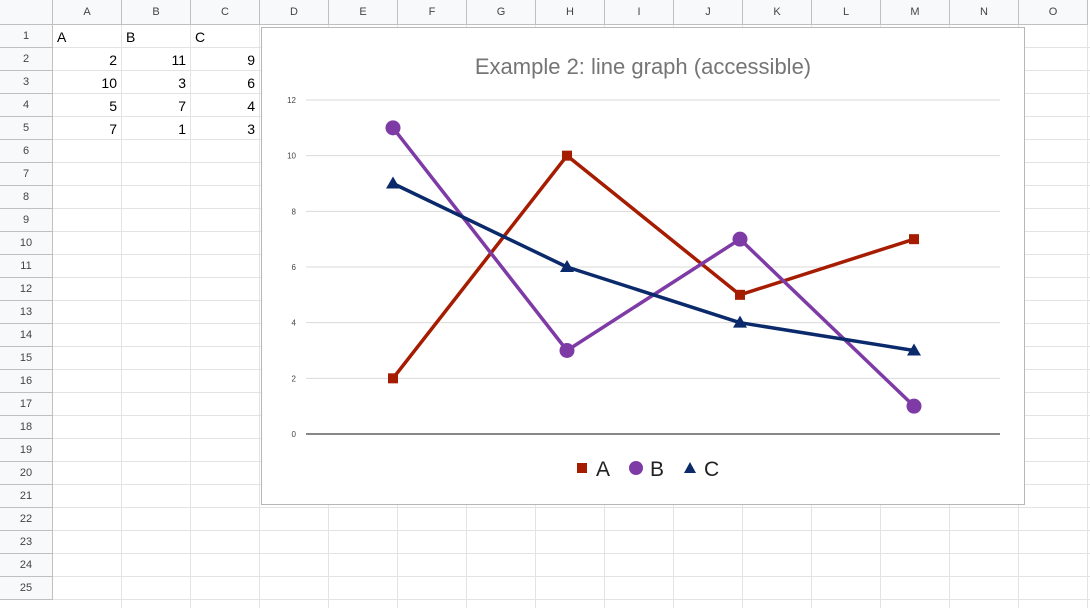 The height and width of the screenshot is (608, 1090). What do you see at coordinates (26, 220) in the screenshot?
I see `row-header-9: 9` at bounding box center [26, 220].